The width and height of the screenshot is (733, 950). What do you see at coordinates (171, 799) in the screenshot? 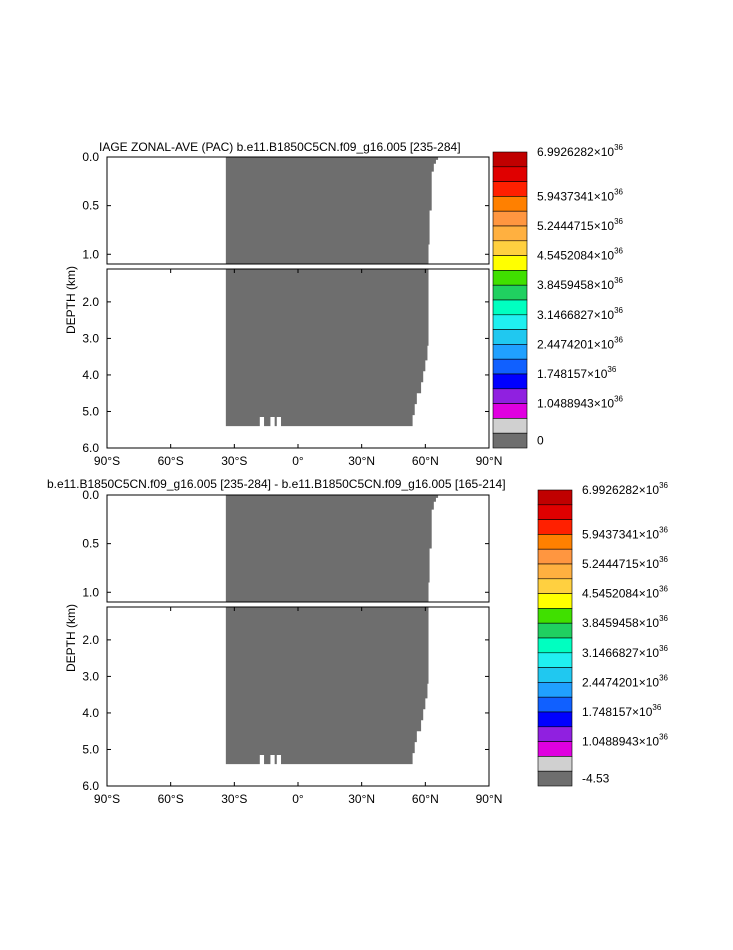
I see `x-tick-label: 60°S` at bounding box center [171, 799].